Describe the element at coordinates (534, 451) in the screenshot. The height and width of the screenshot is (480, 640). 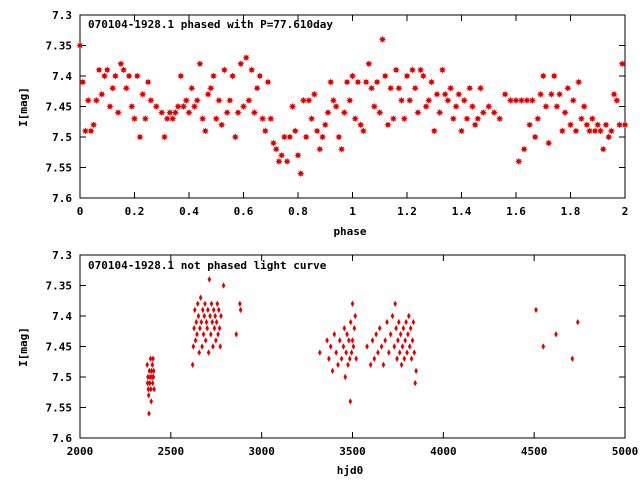
I see `x-tick-label: 4500` at that location.